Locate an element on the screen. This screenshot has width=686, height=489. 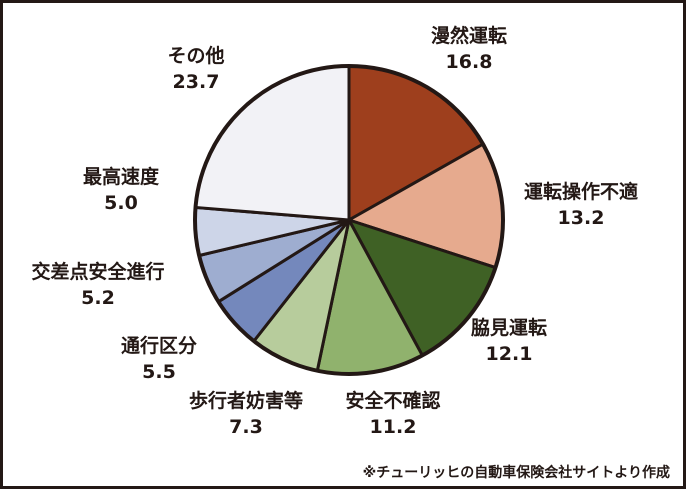
slice-label: その他 is located at coordinates (195, 55).